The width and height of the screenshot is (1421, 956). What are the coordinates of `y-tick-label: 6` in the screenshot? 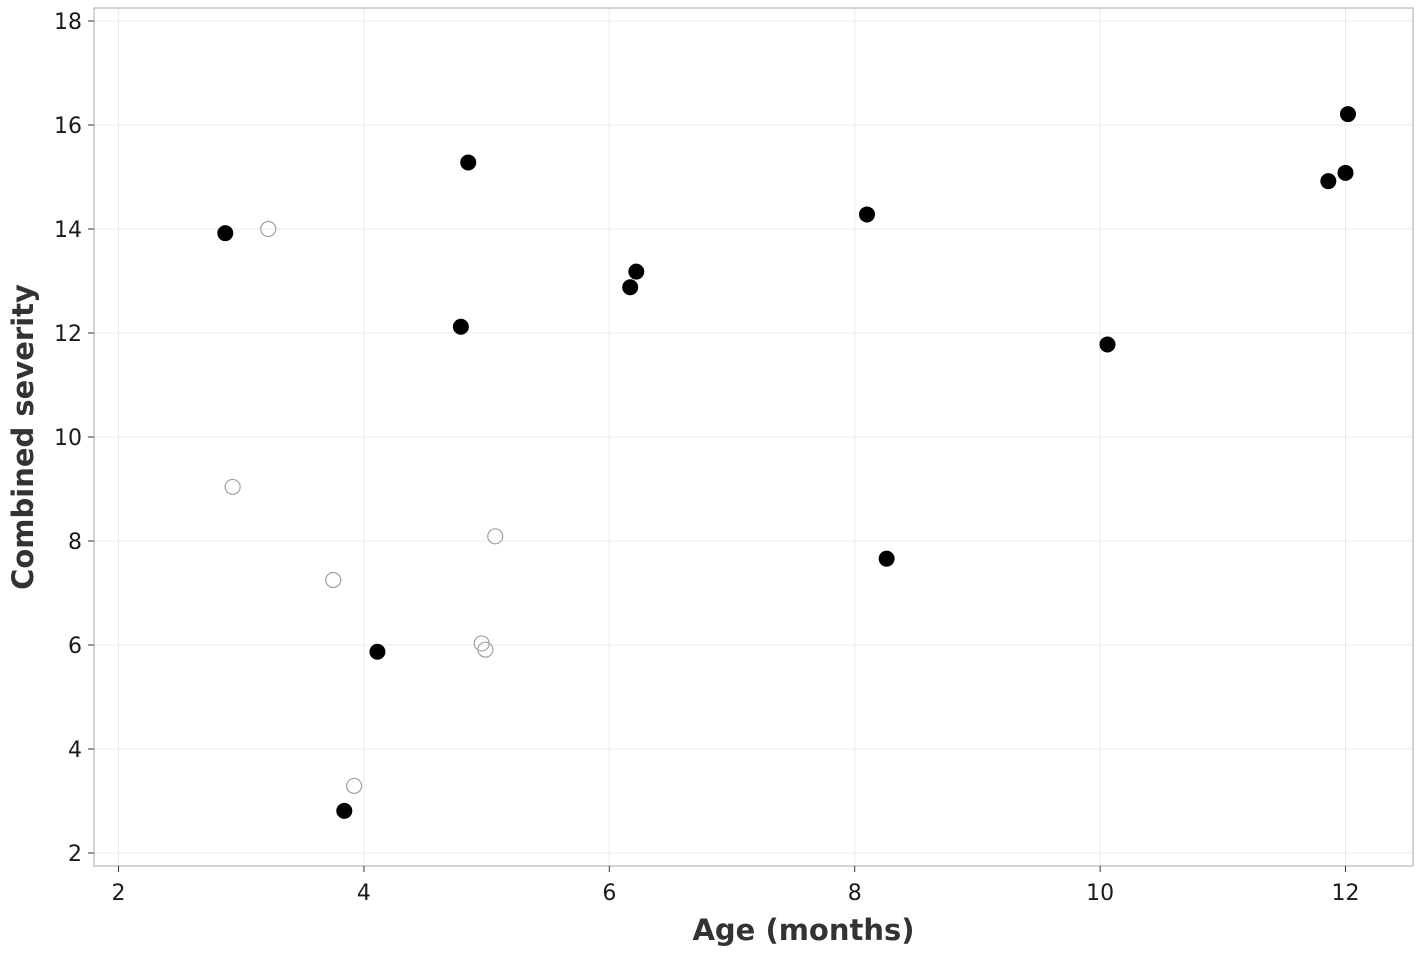 It's located at (75, 646).